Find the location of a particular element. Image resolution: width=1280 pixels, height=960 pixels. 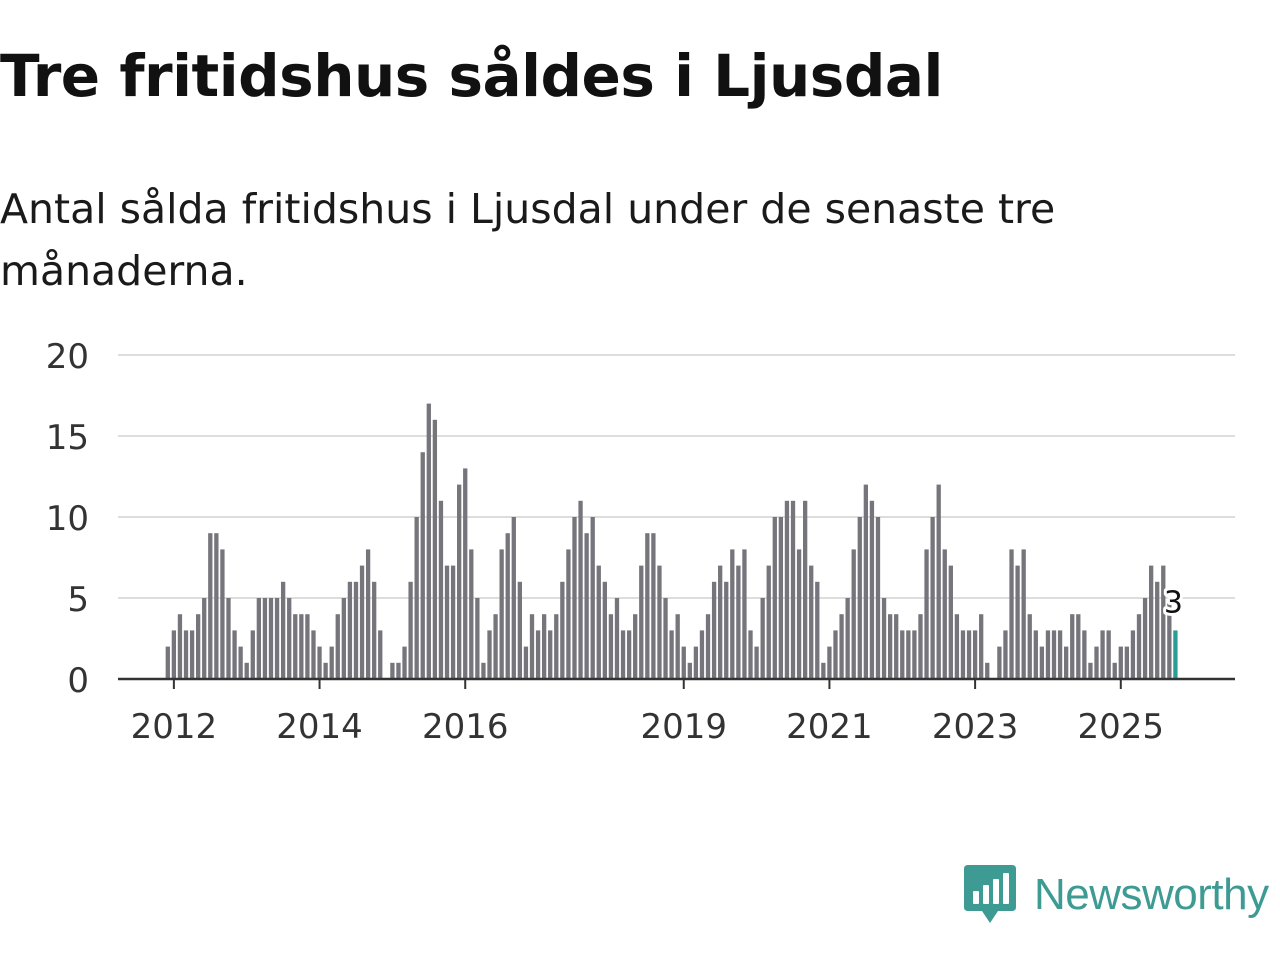

y-tick-label: 0 is located at coordinates (78, 681).